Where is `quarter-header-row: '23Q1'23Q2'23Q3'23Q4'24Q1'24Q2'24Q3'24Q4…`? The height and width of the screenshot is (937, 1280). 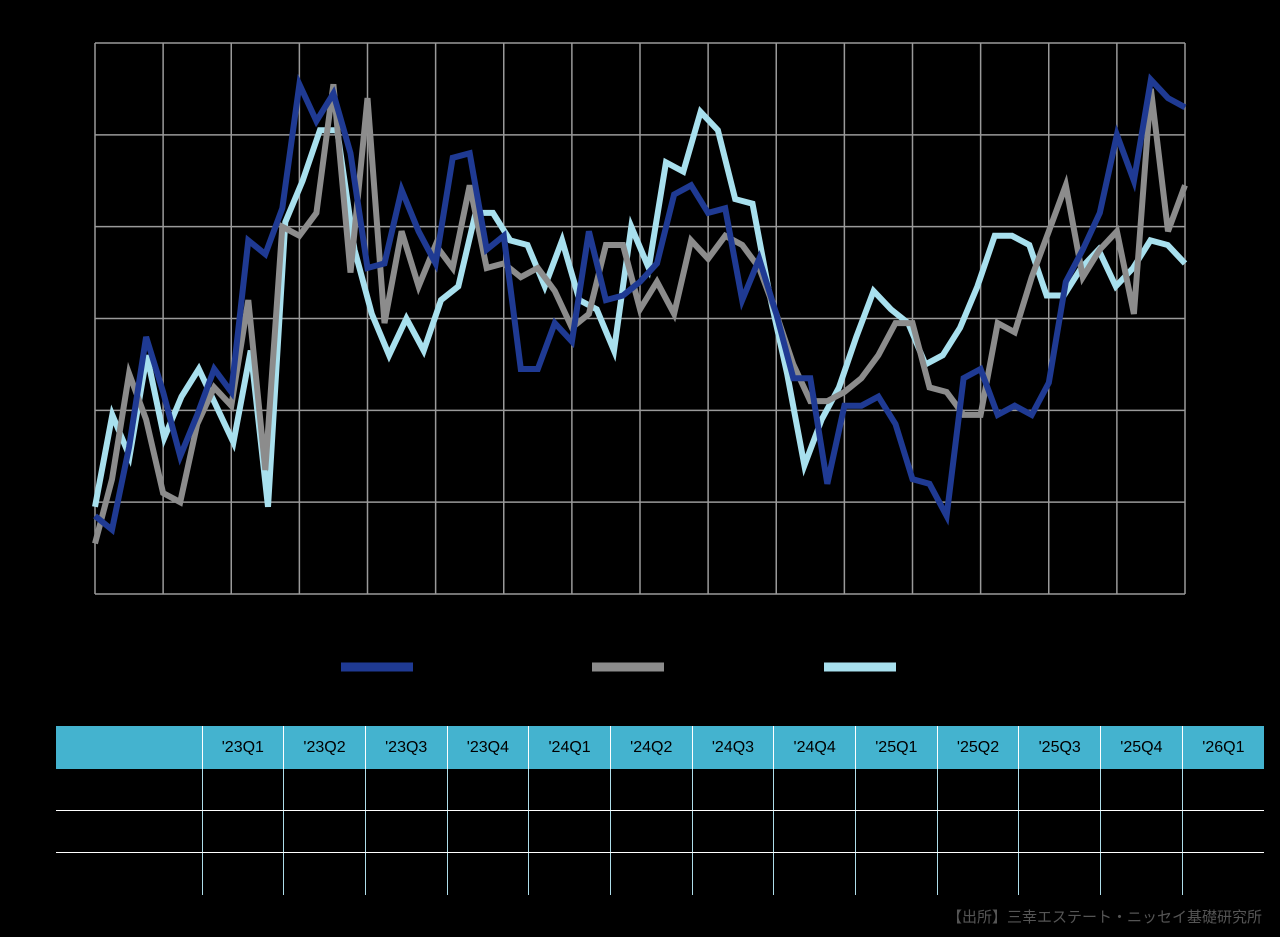 quarter-header-row: '23Q1'23Q2'23Q3'23Q4'24Q1'24Q2'24Q3'24Q4… is located at coordinates (660, 747).